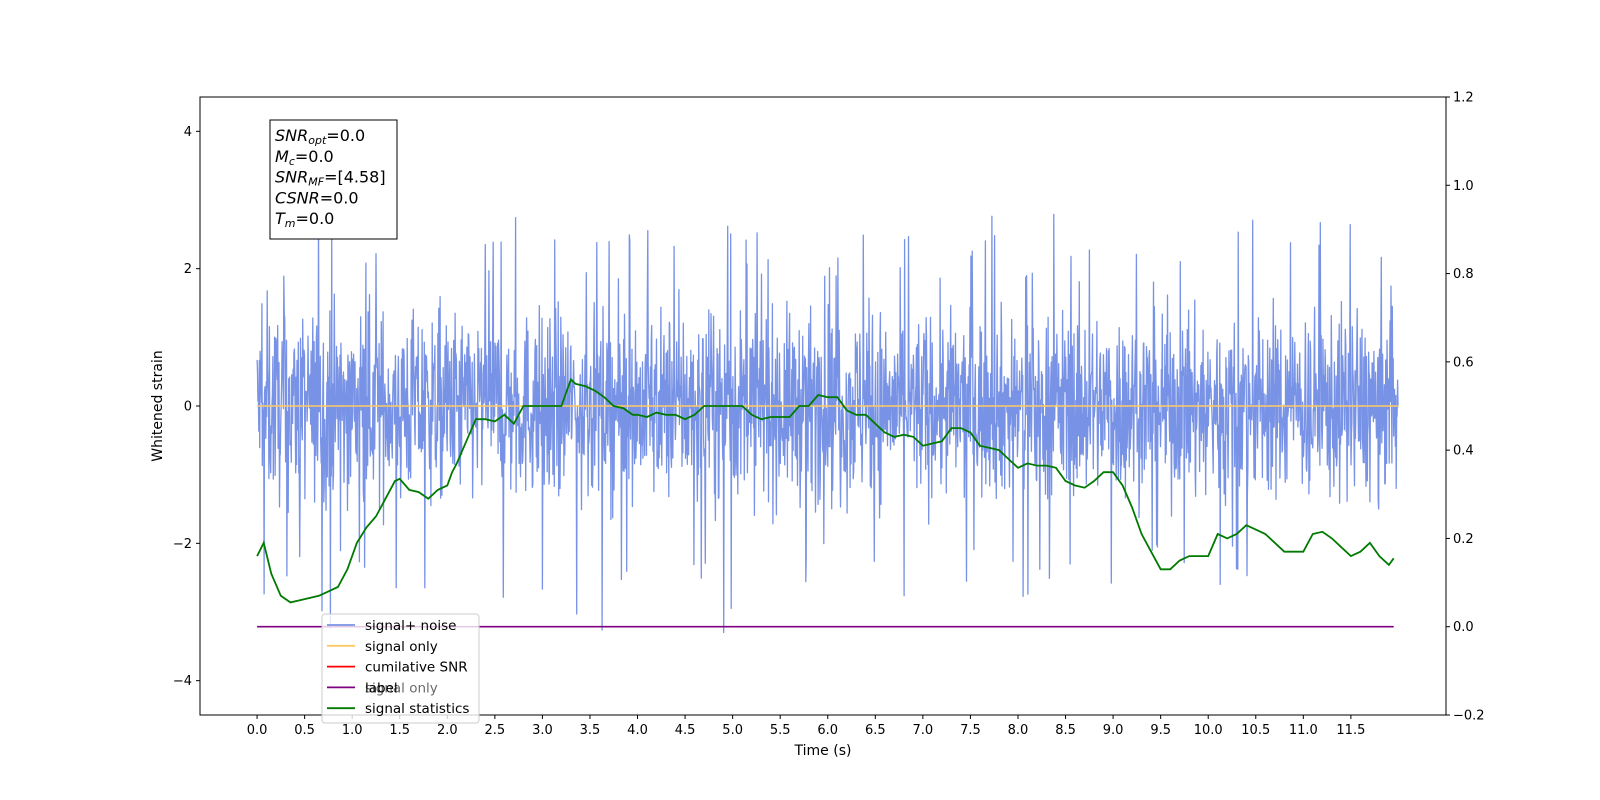  What do you see at coordinates (381, 688) in the screenshot?
I see `legend-label: label` at bounding box center [381, 688].